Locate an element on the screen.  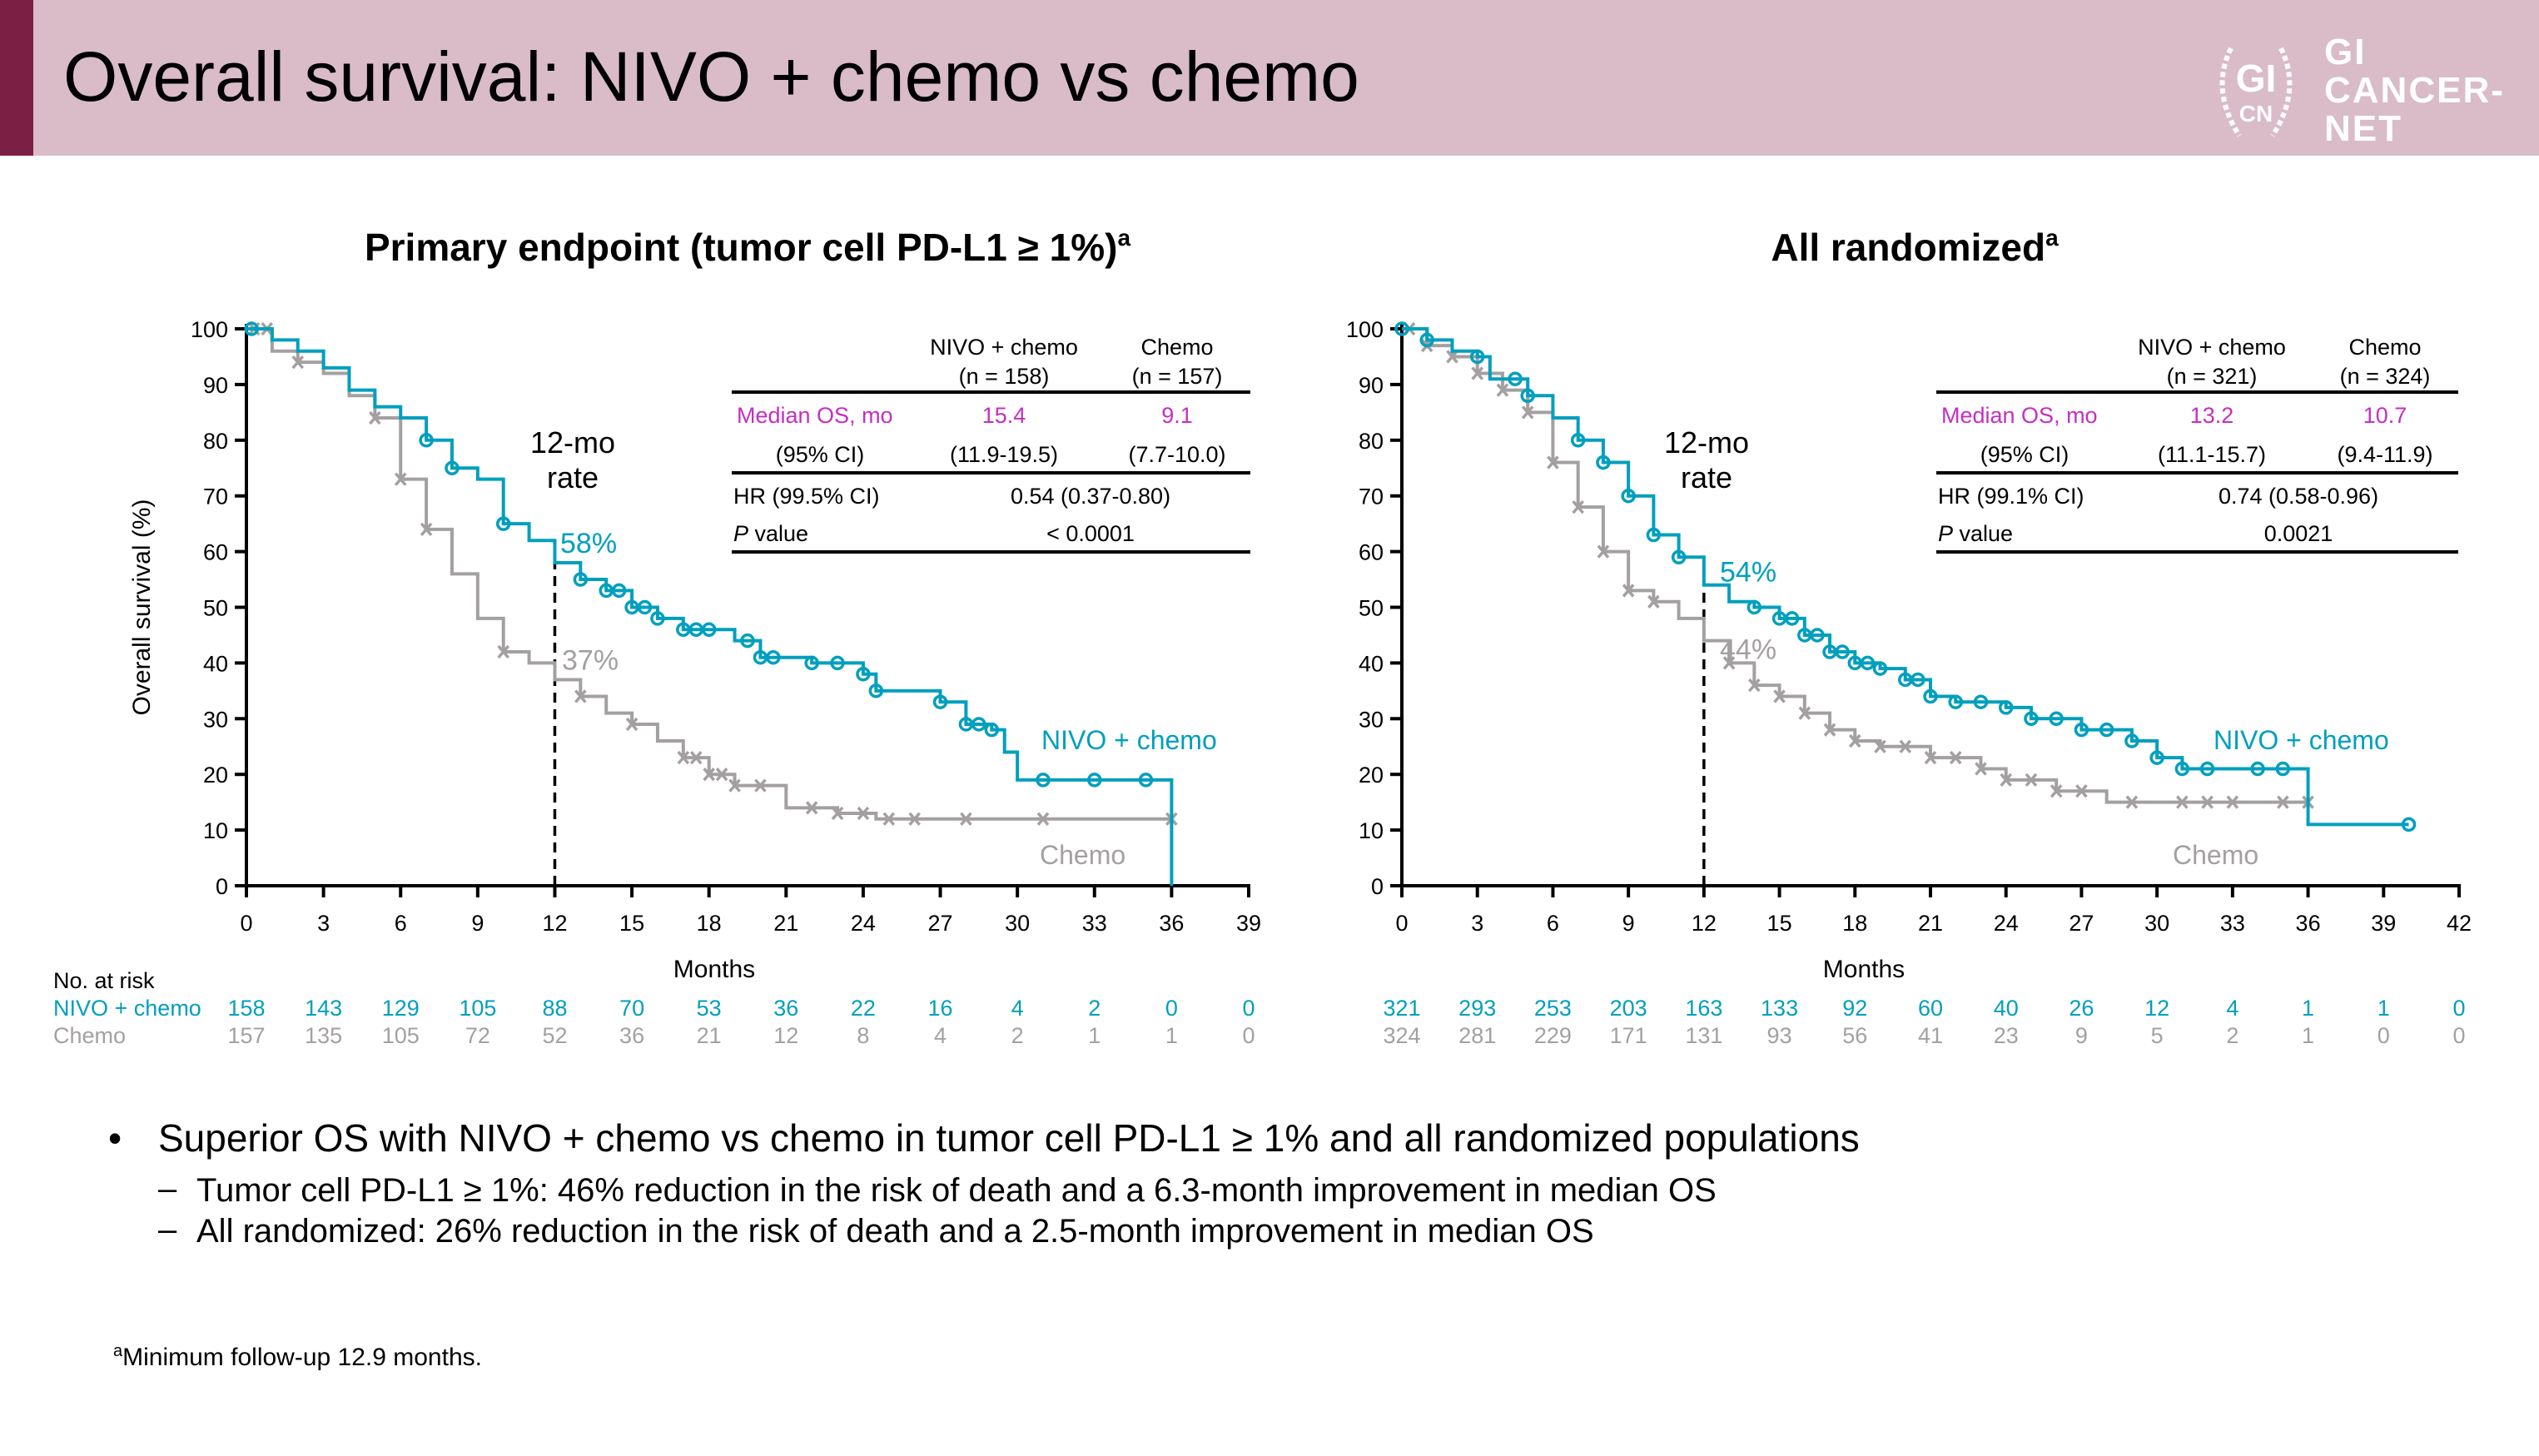
y-tick-label: 50 is located at coordinates (1371, 608).